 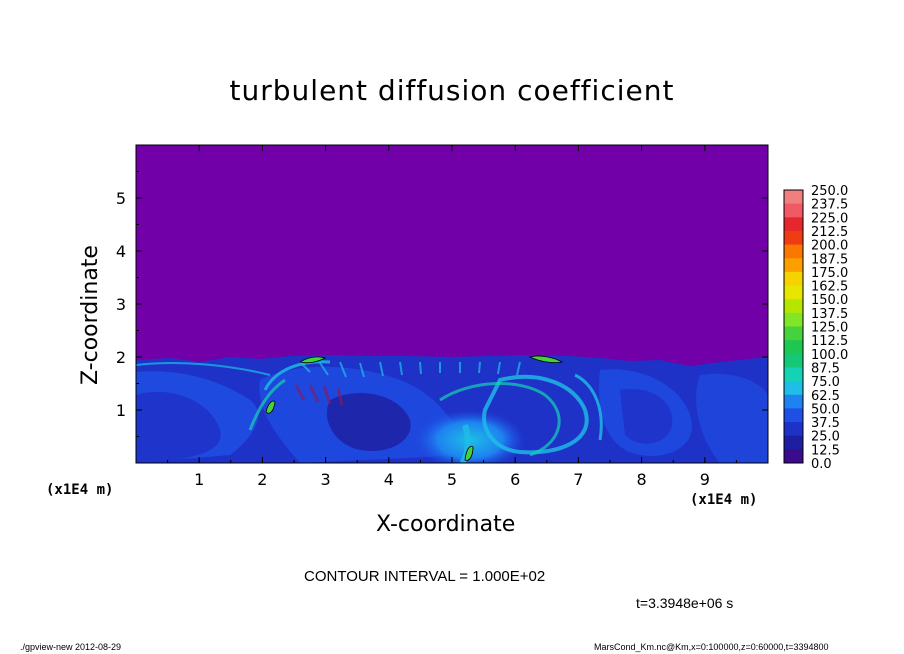 What do you see at coordinates (829, 246) in the screenshot?
I see `colorbar-label: 200.0` at bounding box center [829, 246].